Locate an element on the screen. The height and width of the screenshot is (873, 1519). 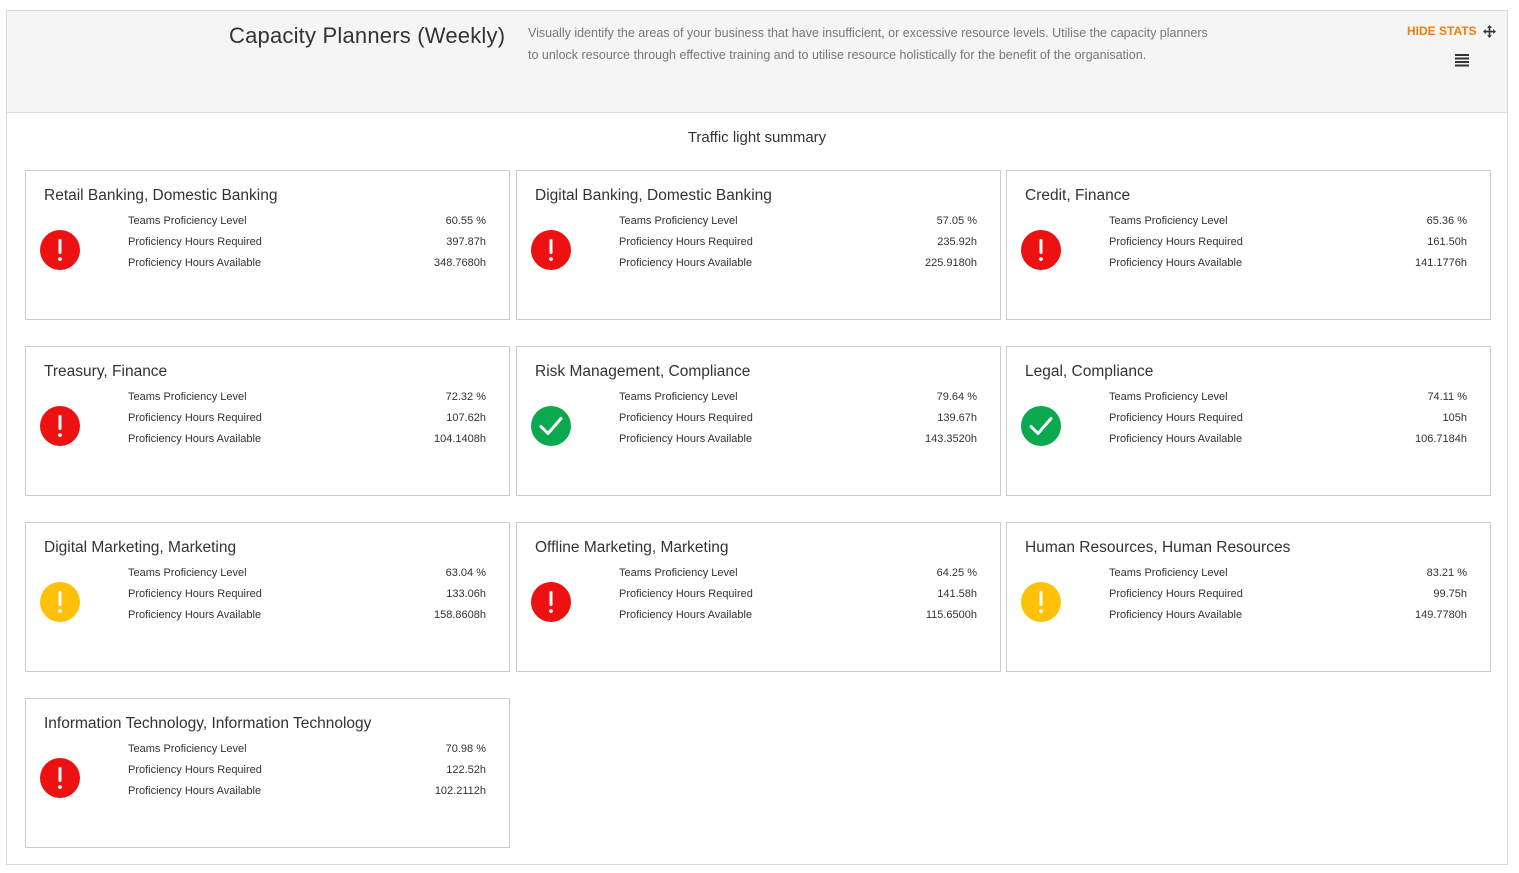
card-title: Credit, Finance is located at coordinates (1078, 195).